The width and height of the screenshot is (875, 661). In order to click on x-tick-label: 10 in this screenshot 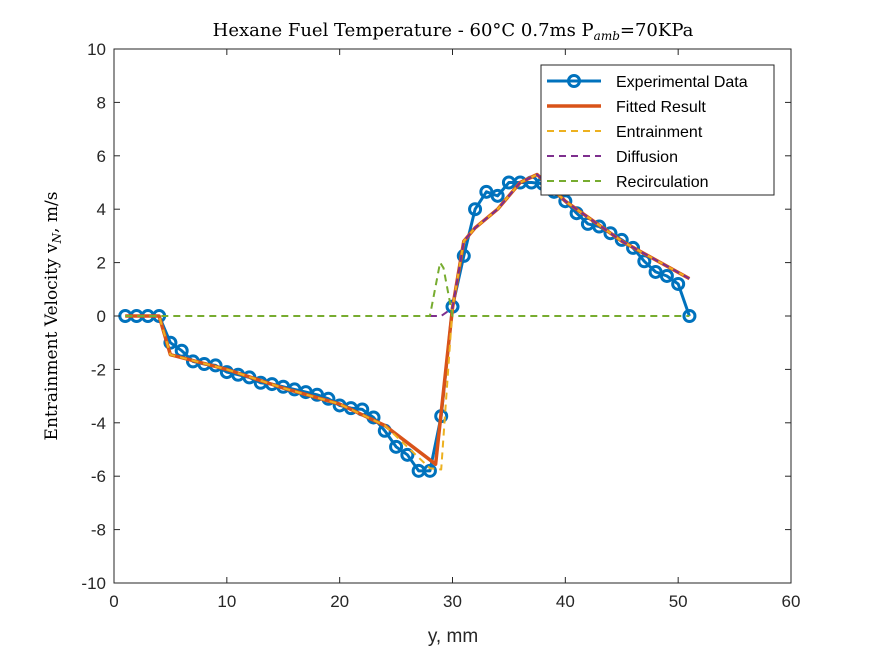, I will do `click(226, 601)`.